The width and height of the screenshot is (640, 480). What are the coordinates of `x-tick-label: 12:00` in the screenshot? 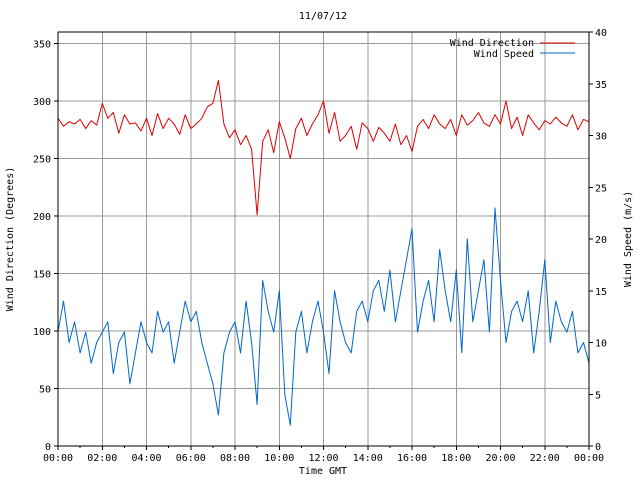 It's located at (323, 458).